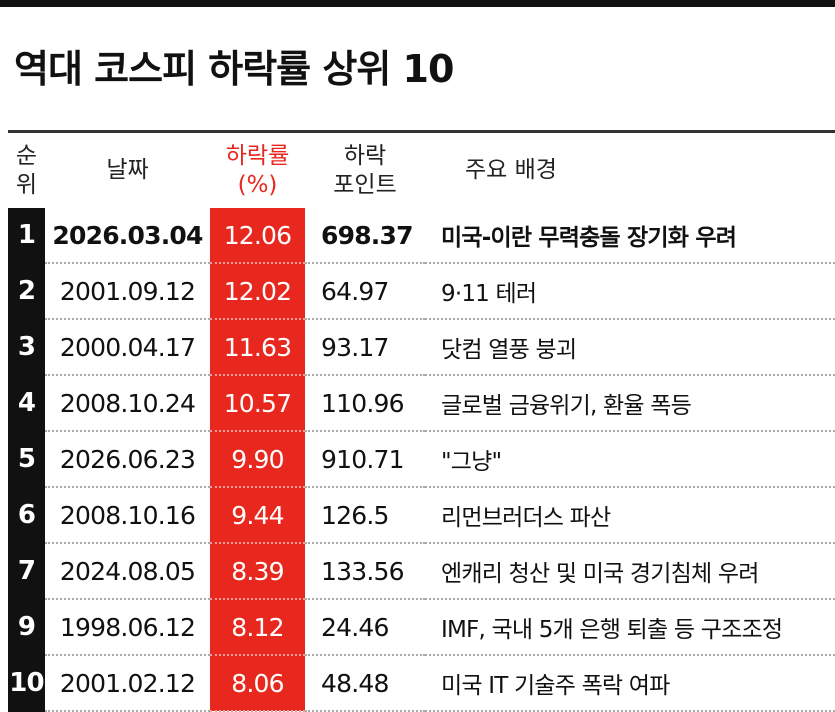 This screenshot has width=835, height=712. What do you see at coordinates (630, 683) in the screenshot?
I see `background-cell: 미국 IT 기술주 폭락 여파` at bounding box center [630, 683].